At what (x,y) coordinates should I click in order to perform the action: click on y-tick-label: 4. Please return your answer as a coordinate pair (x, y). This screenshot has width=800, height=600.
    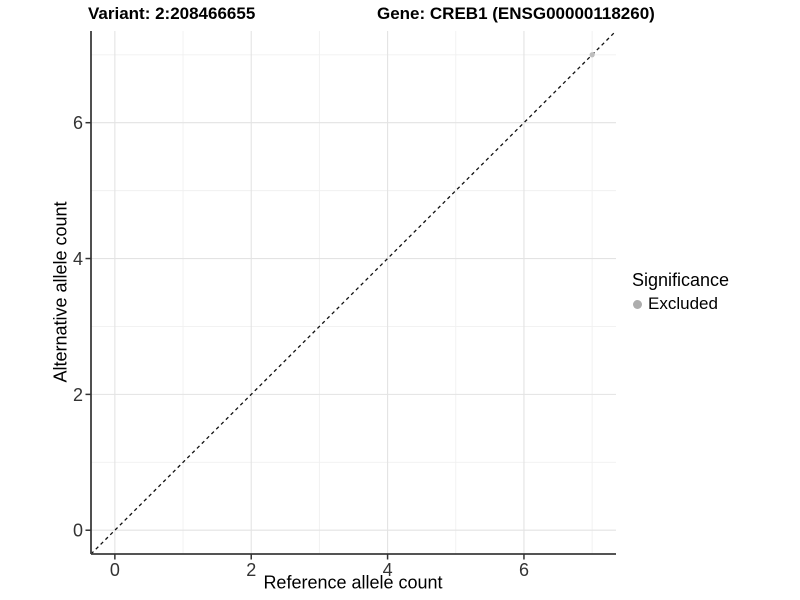
    Looking at the image, I should click on (78, 259).